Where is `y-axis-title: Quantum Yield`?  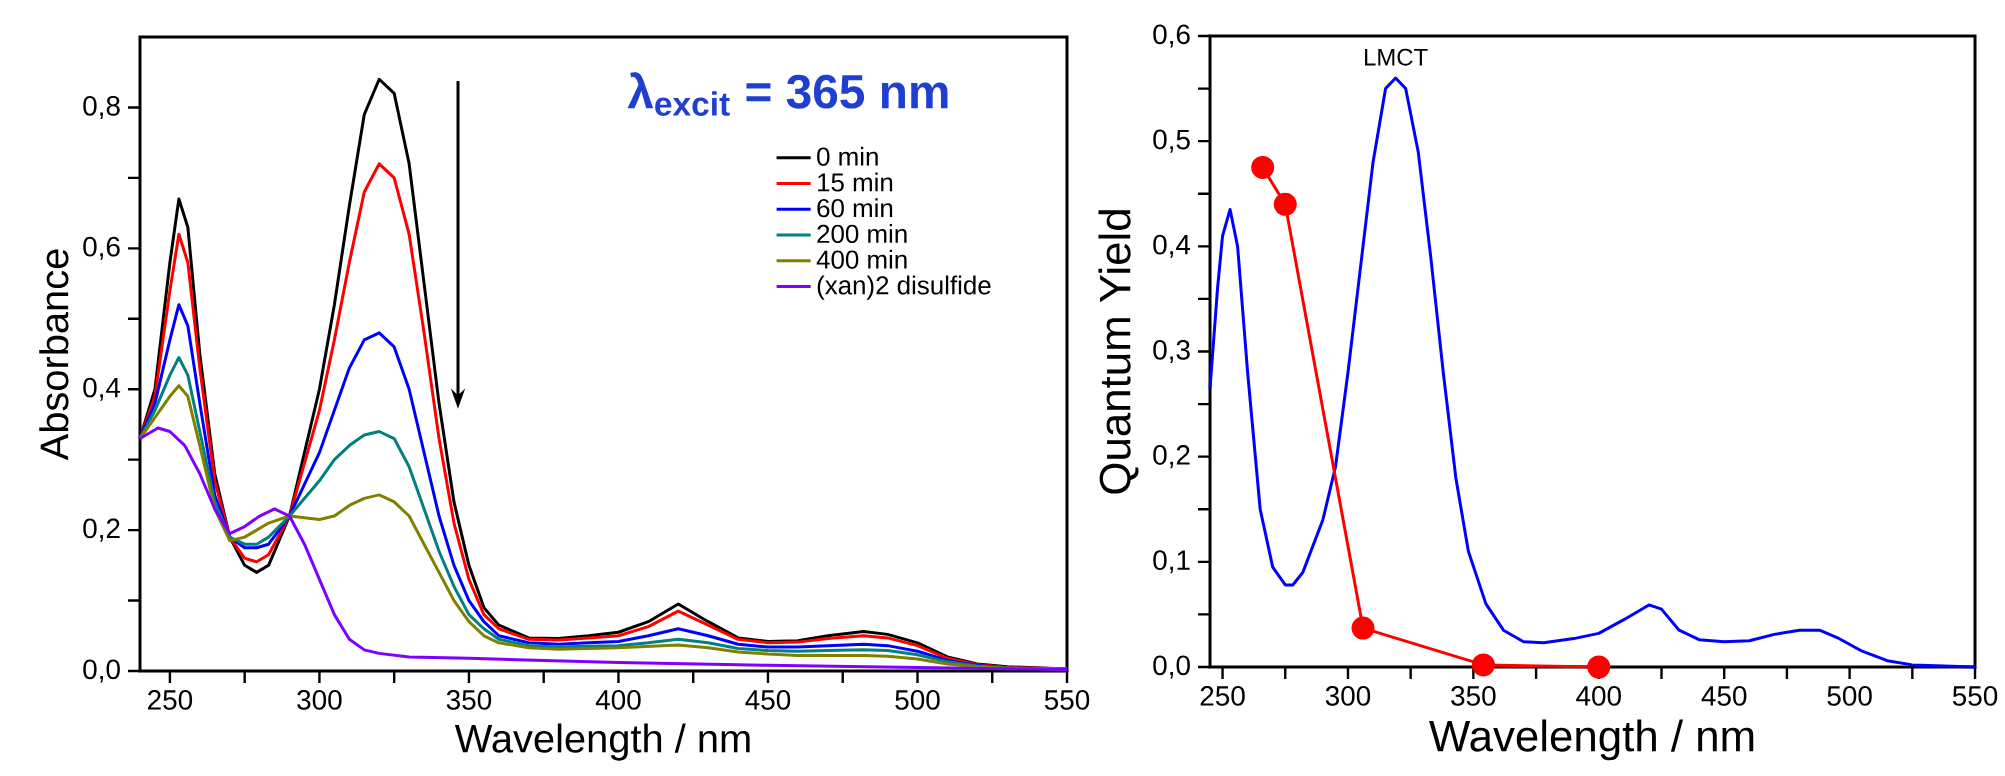 y-axis-title: Quantum Yield is located at coordinates (1118, 352).